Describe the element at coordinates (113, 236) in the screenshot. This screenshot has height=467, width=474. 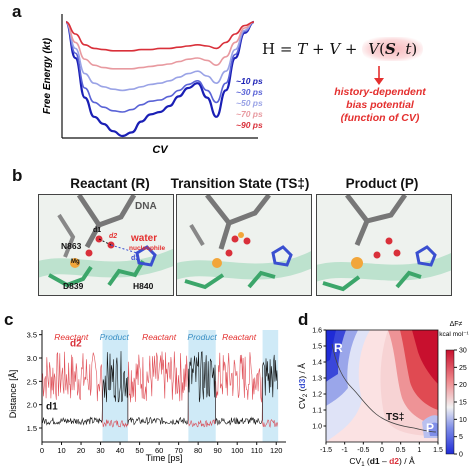
I see `d2-label: d2` at that location.